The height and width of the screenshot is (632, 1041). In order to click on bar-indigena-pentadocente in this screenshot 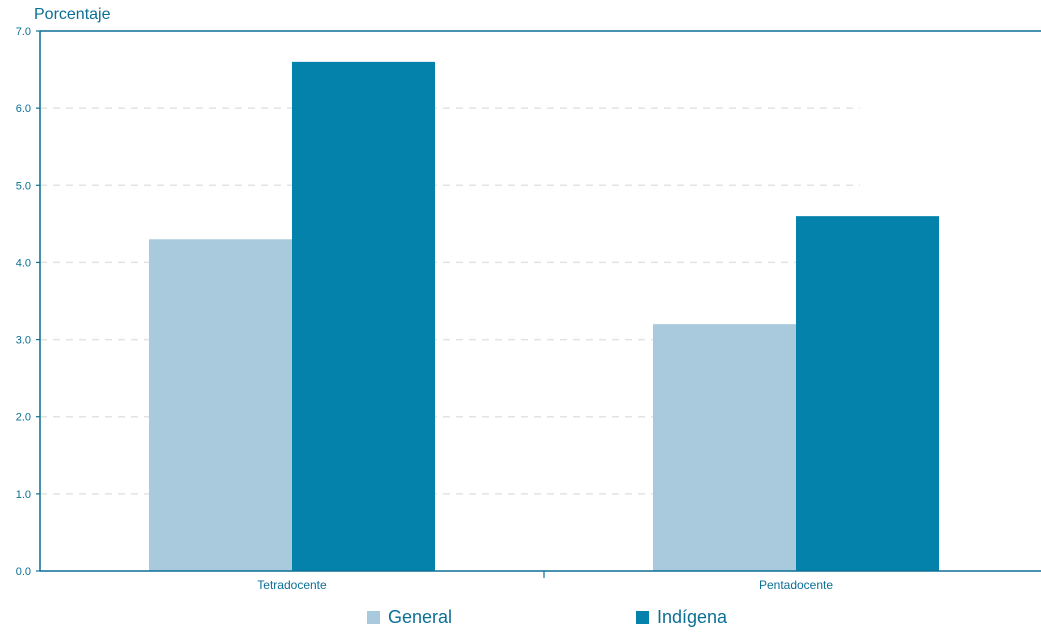, I will do `click(867, 393)`.